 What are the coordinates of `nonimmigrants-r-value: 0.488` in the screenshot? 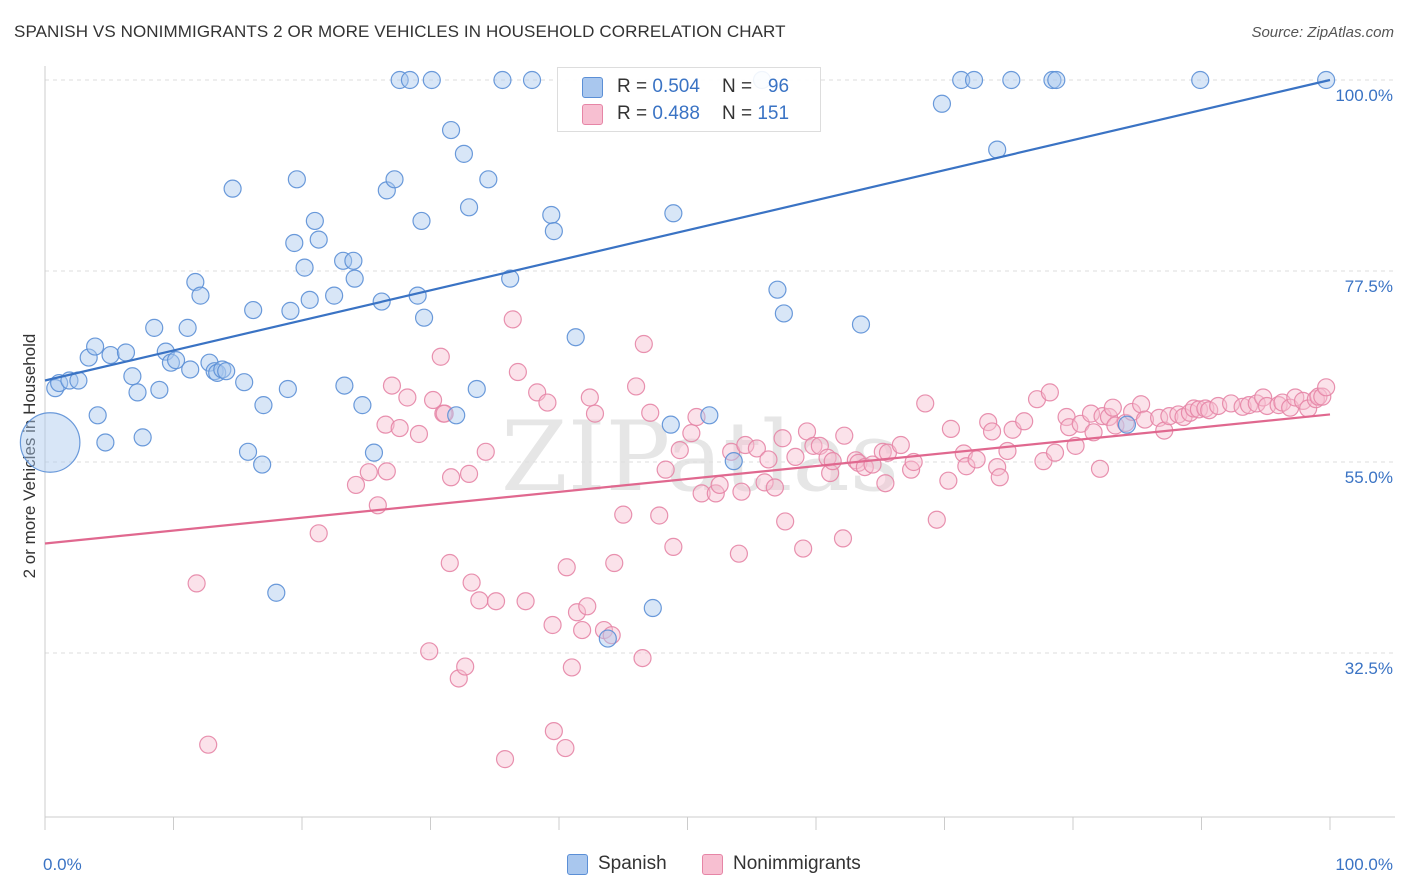 It's located at (676, 113).